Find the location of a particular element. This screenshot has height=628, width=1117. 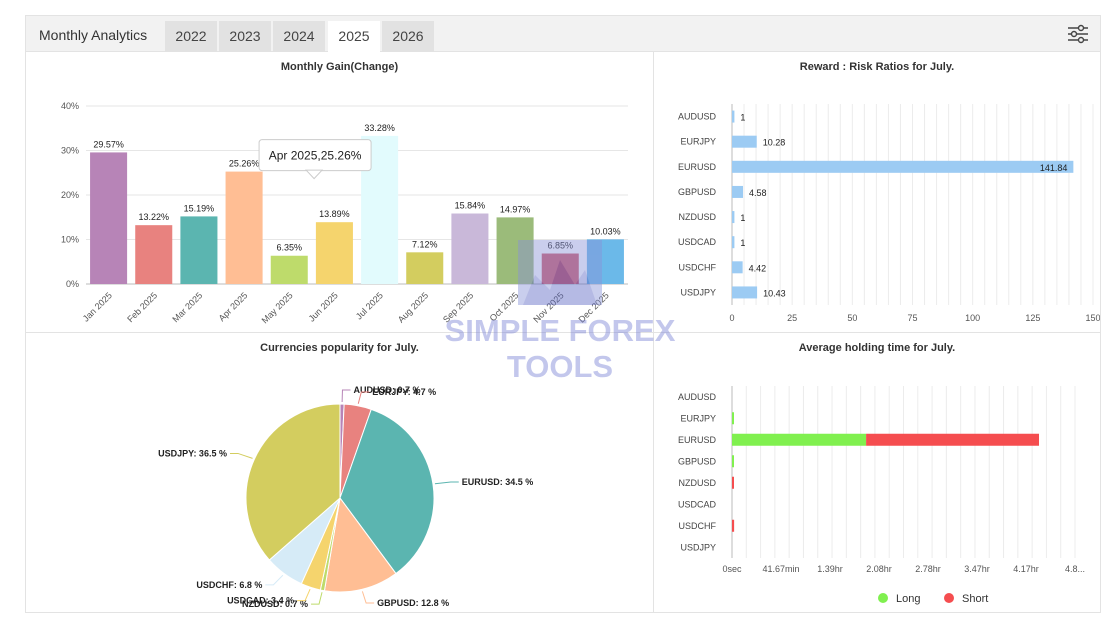

tab-2025: 2025 is located at coordinates (354, 37).